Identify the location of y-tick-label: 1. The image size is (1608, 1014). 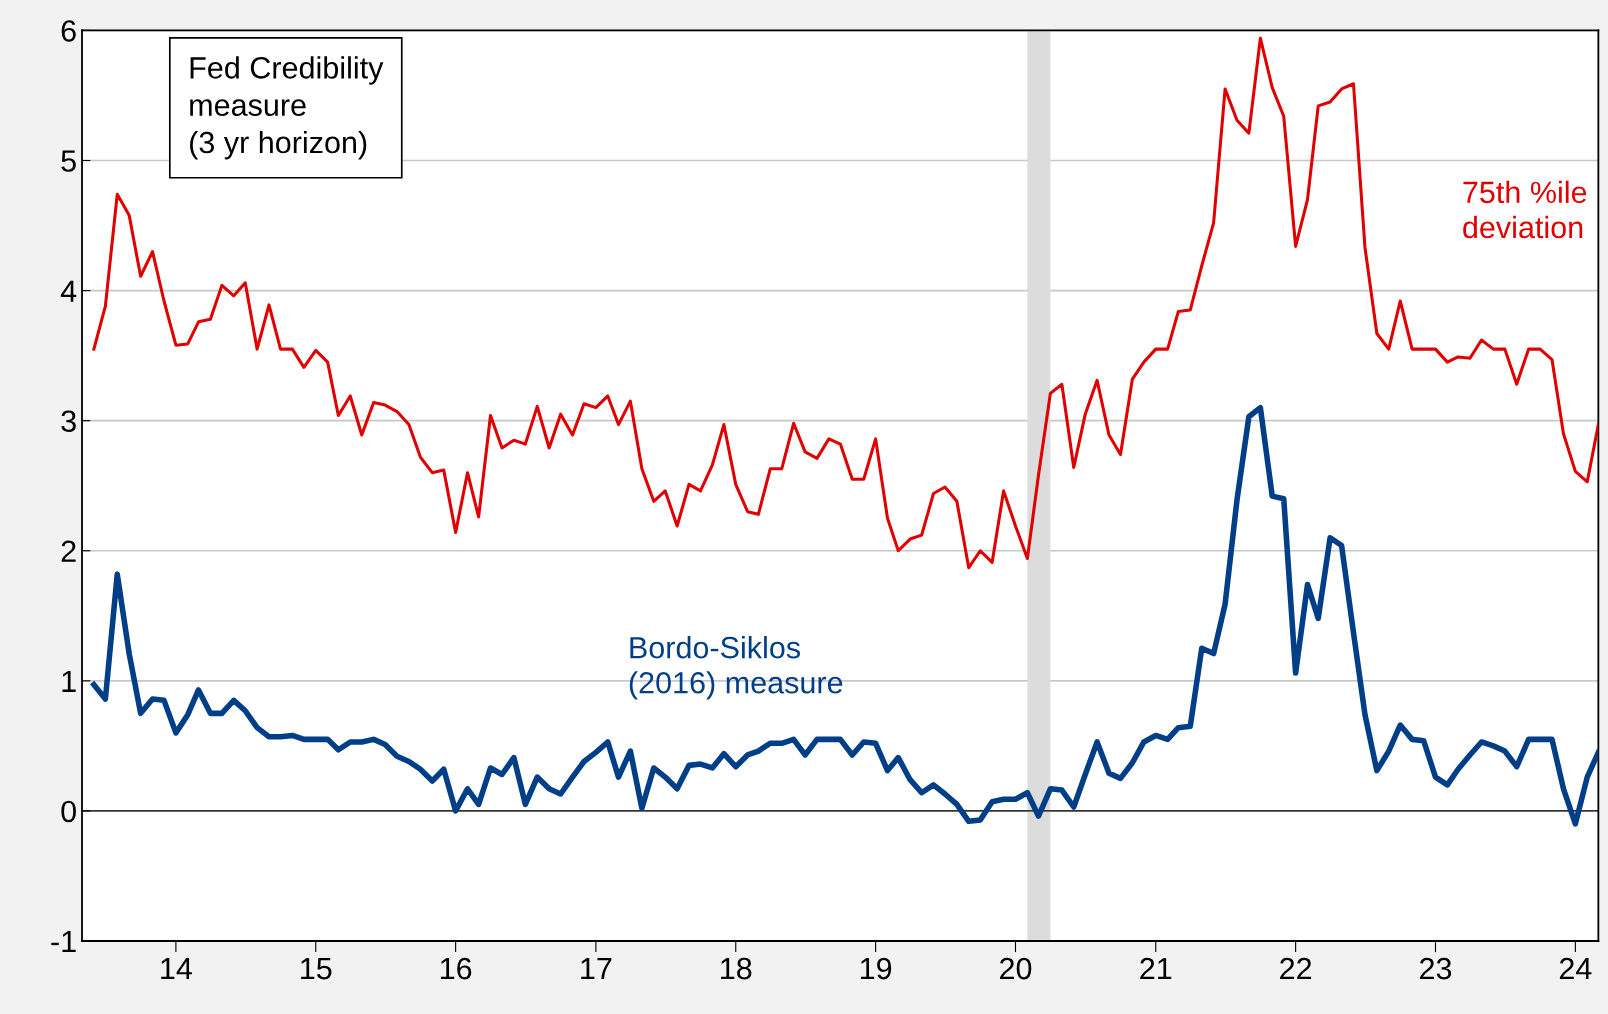
(69, 681).